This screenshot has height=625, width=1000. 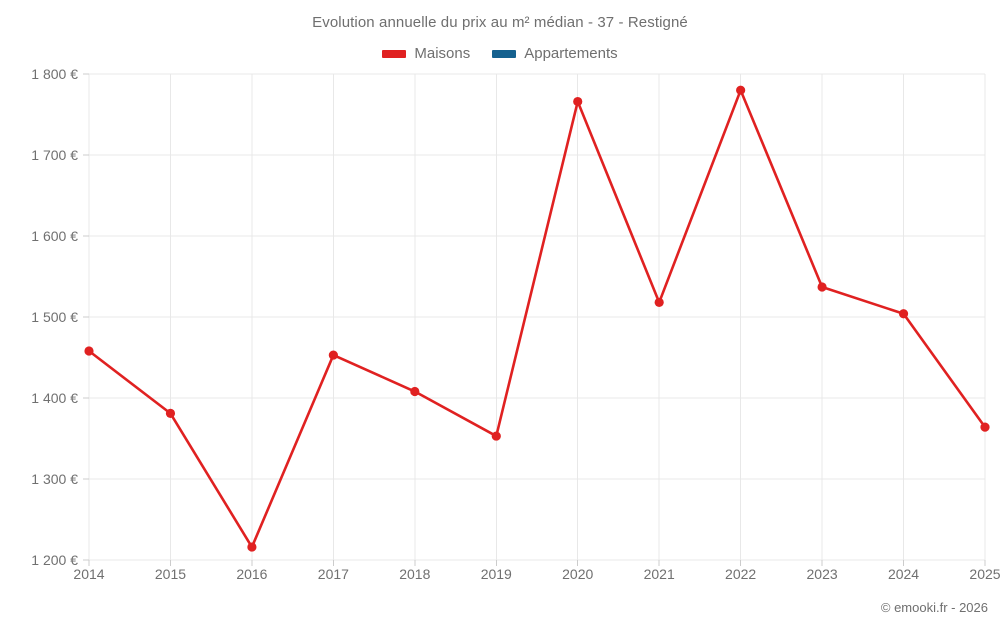 I want to click on legend-swatch-appartements, so click(x=504, y=53).